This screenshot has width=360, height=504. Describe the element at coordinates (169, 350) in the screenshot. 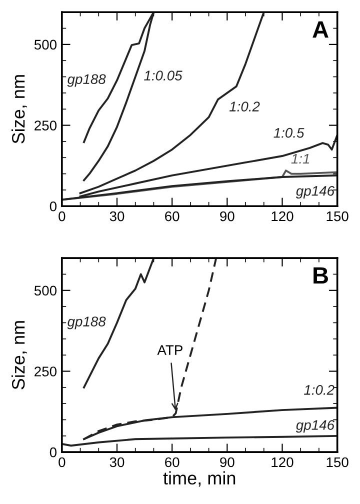

I see `annotation: ATP` at that location.